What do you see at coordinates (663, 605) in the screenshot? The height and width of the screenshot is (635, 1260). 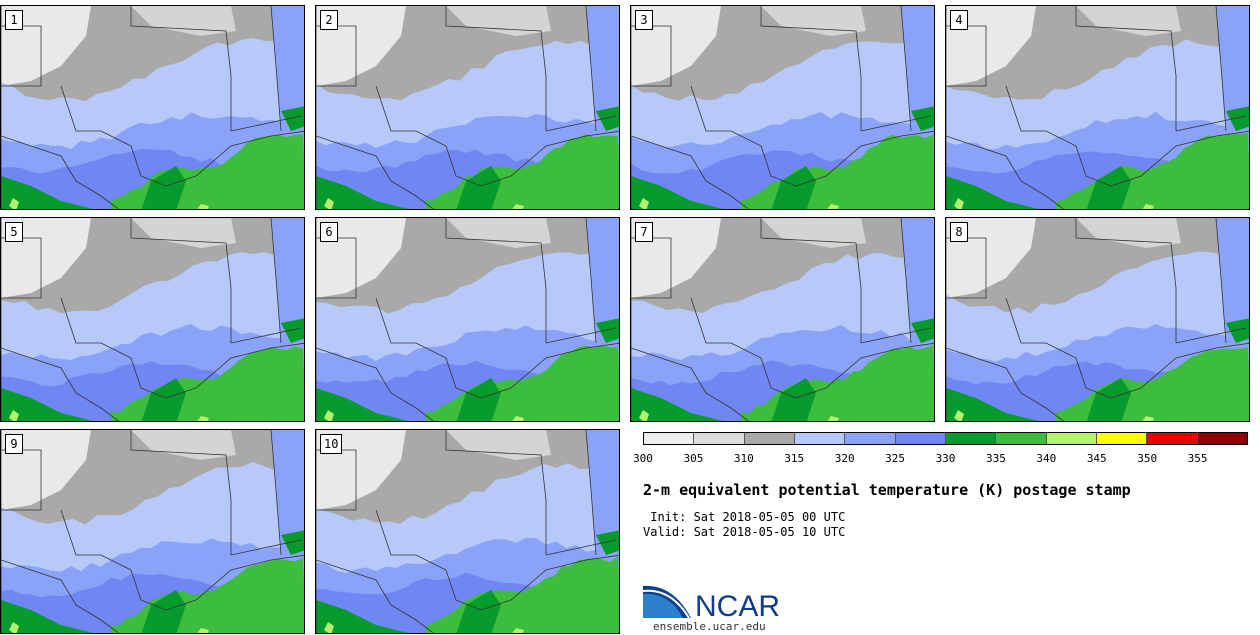 I see `logo-arc-light` at bounding box center [663, 605].